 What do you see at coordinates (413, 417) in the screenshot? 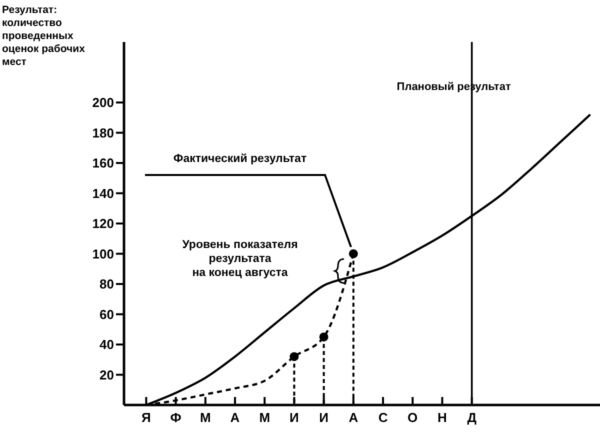
I see `x-tick-label: О` at bounding box center [413, 417].